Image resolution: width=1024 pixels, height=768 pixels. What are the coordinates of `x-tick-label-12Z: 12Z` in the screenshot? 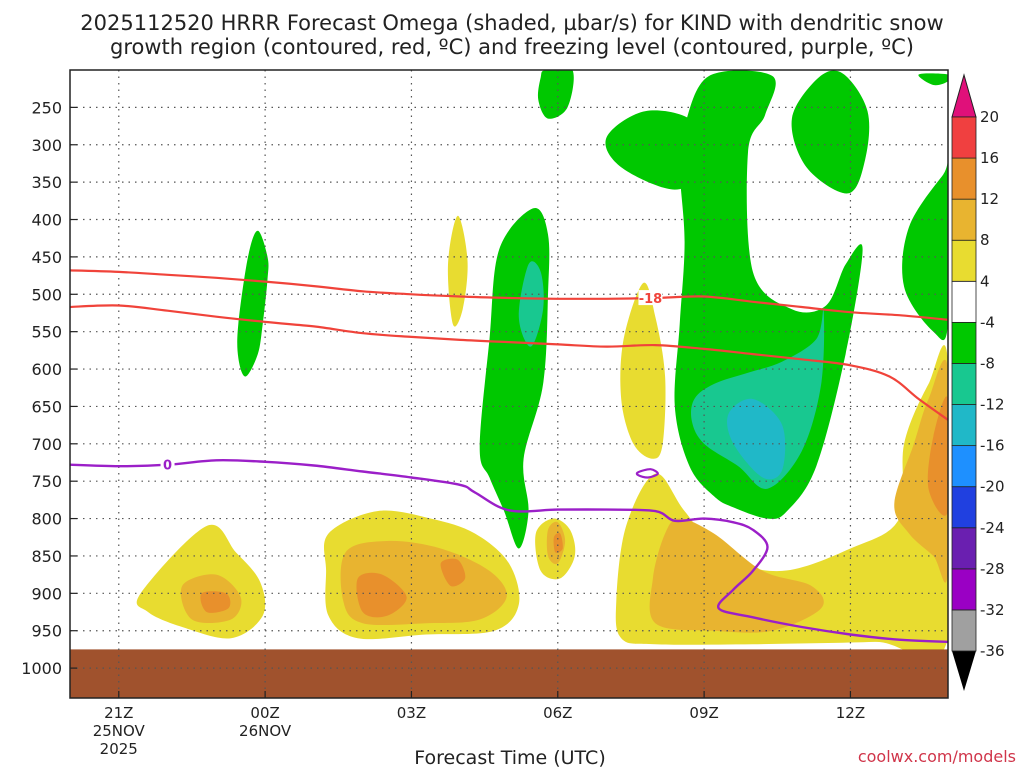 It's located at (850, 713).